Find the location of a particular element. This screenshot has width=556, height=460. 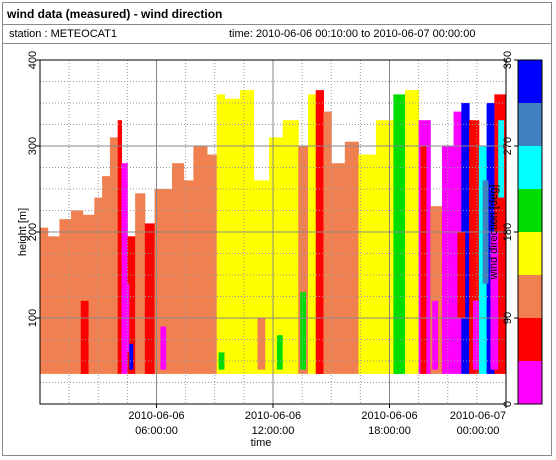

y-tick-label: 100 is located at coordinates (33, 318).